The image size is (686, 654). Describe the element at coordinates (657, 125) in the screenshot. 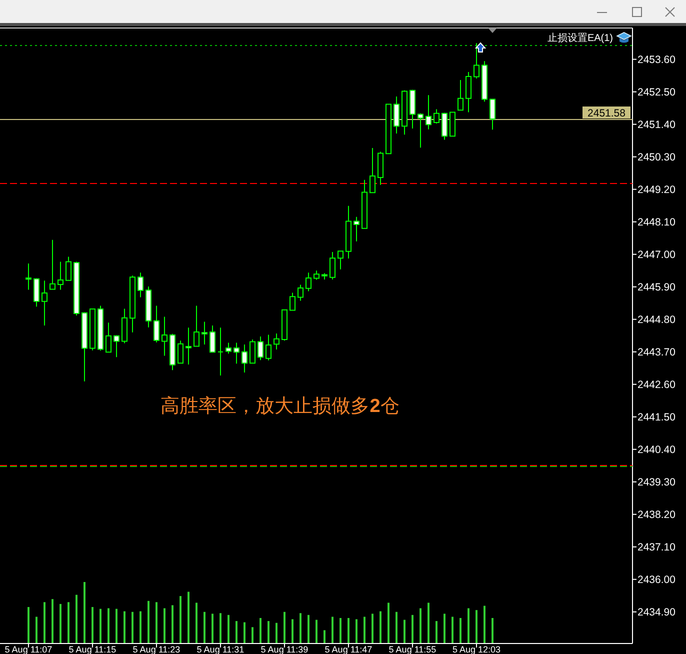

I see `y-tick-label: 2451.40` at that location.